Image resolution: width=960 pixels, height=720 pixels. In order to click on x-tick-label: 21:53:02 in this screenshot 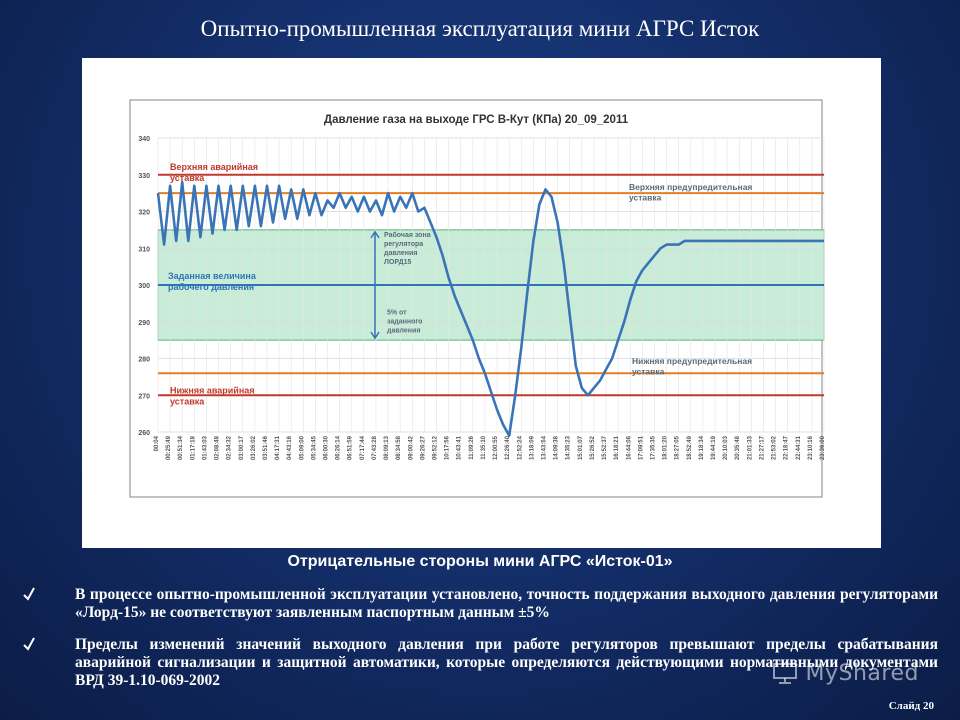, I will do `click(775, 447)`.